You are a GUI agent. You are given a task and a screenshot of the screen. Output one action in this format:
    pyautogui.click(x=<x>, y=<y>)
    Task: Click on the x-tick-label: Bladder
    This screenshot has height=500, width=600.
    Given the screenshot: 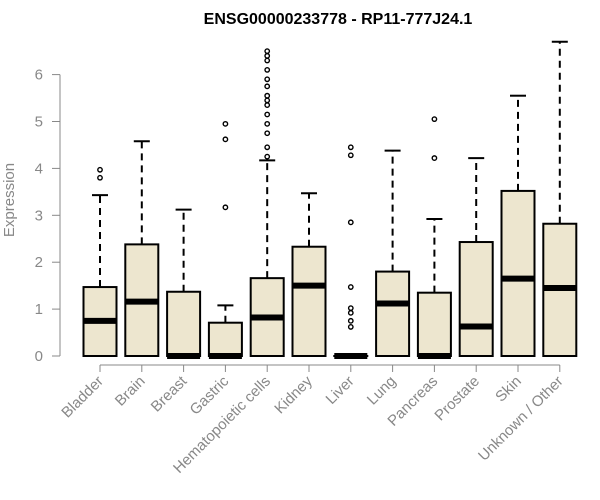 What is the action you would take?
    pyautogui.click(x=82, y=397)
    